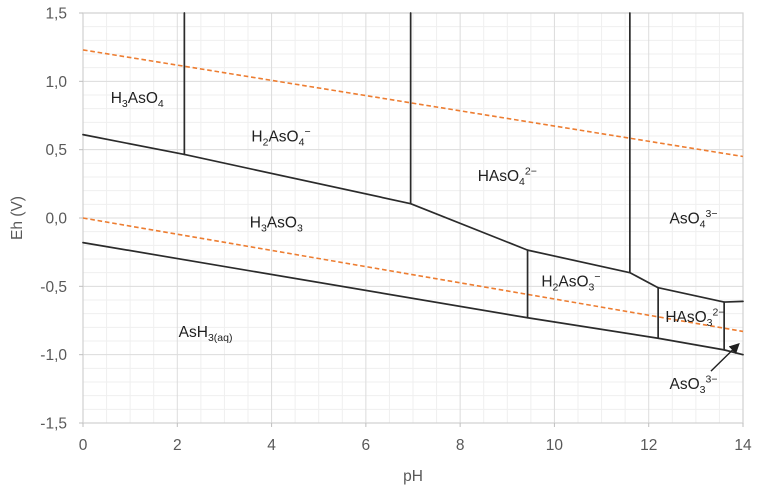  Describe the element at coordinates (694, 384) in the screenshot. I see `annotation-label-aso3: AsO33−` at that location.